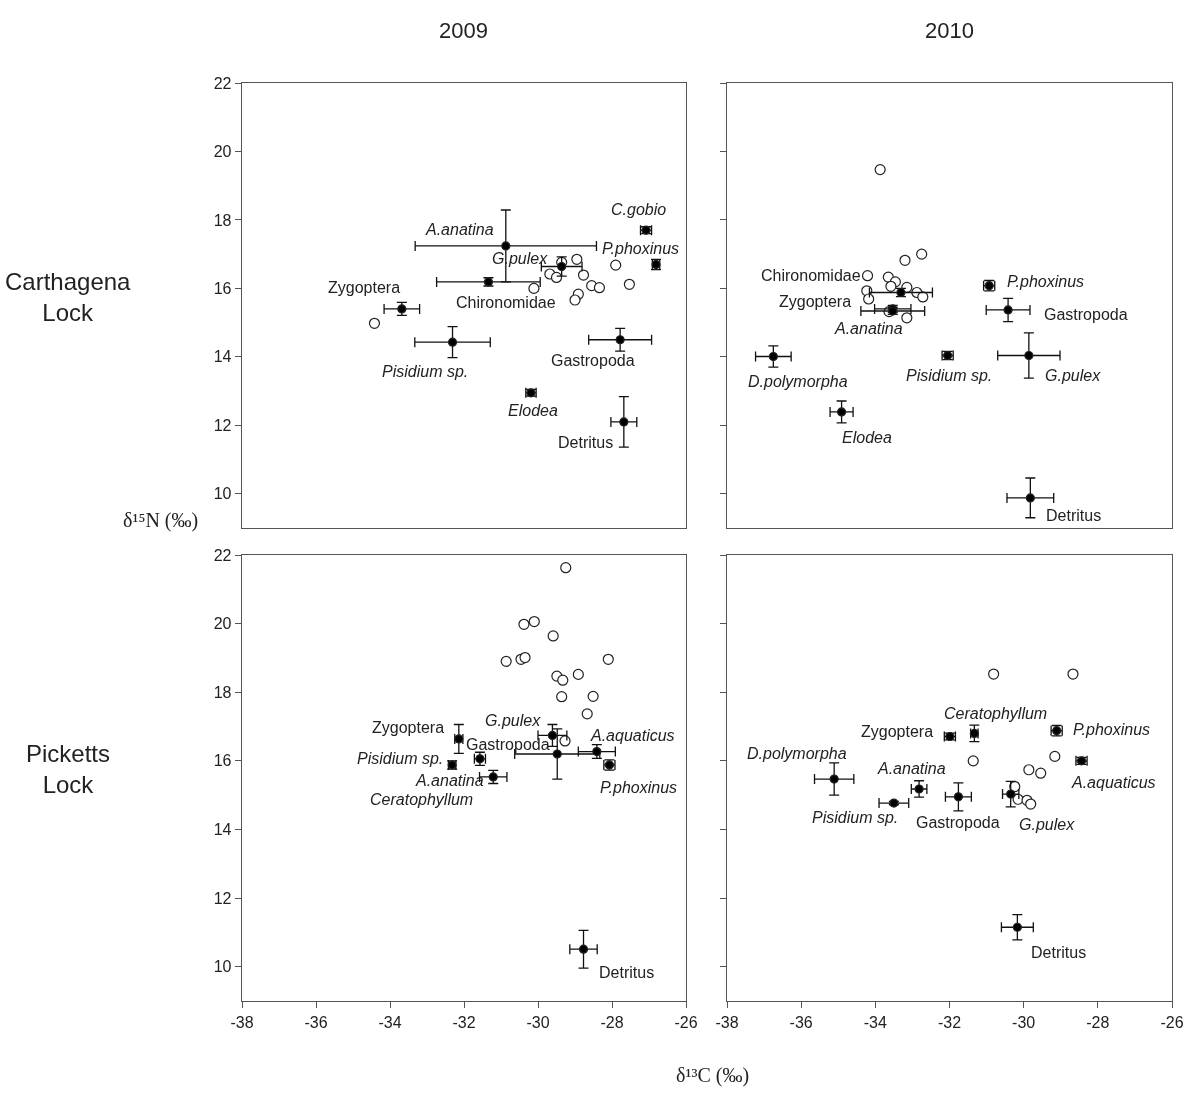  What do you see at coordinates (222, 692) in the screenshot?
I see `y-tick-label: 18` at bounding box center [222, 692].